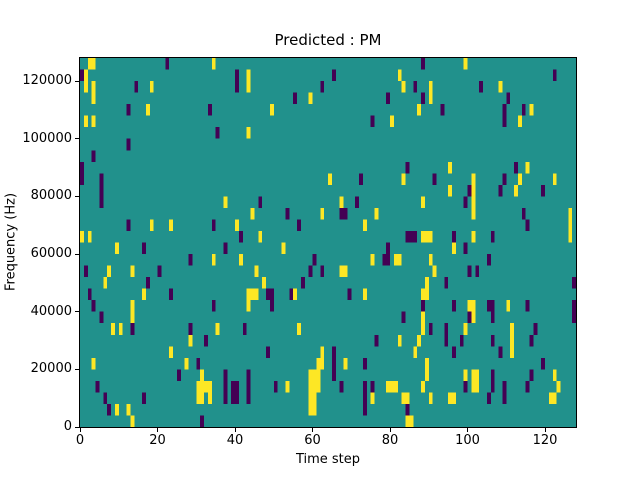 This screenshot has width=640, height=480. Describe the element at coordinates (328, 459) in the screenshot. I see `x-axis-label: Time step` at that location.